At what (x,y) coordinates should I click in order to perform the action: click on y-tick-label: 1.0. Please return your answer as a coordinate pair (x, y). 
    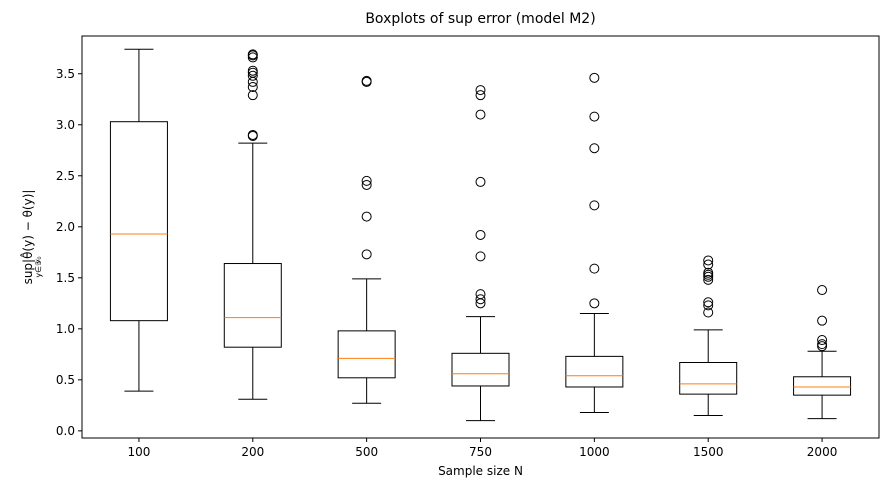
    Looking at the image, I should click on (65, 329).